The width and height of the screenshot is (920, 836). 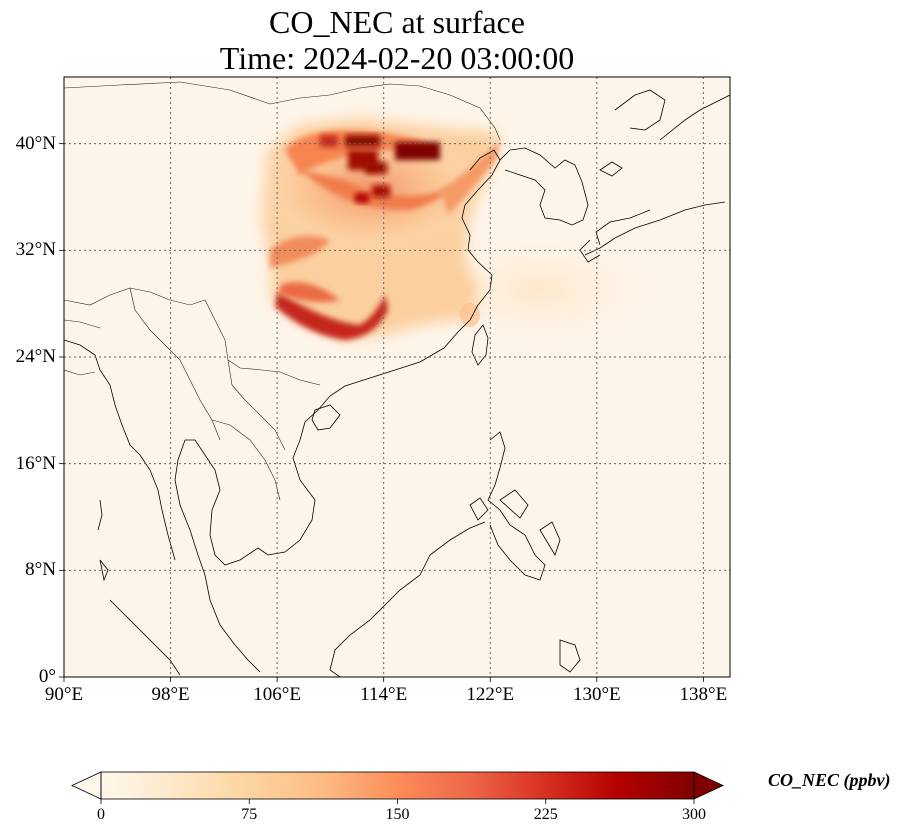 What do you see at coordinates (64, 694) in the screenshot?
I see `x-tick-label: 90°E` at bounding box center [64, 694].